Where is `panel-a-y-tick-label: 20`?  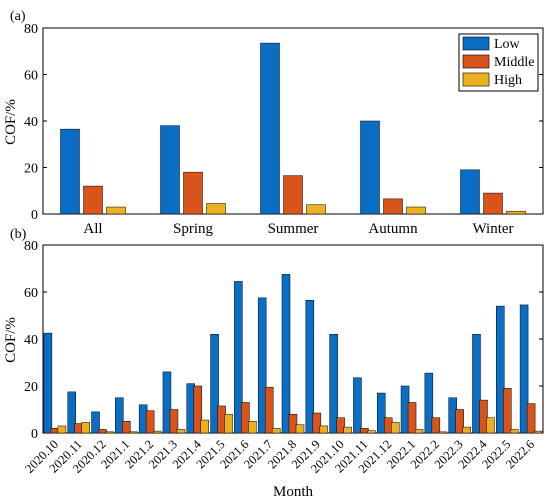 panel-a-y-tick-label: 20 is located at coordinates (31, 169).